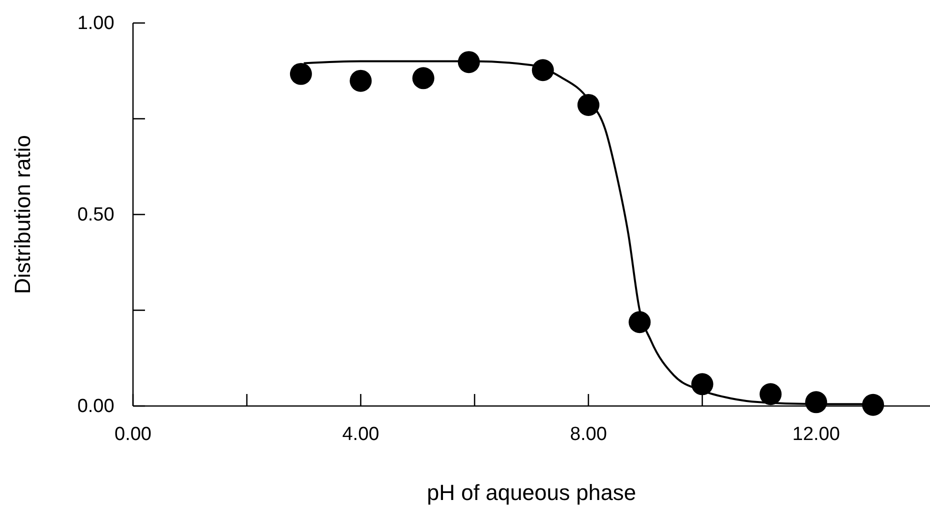  I want to click on y-tick-label: 0.50, so click(95, 215).